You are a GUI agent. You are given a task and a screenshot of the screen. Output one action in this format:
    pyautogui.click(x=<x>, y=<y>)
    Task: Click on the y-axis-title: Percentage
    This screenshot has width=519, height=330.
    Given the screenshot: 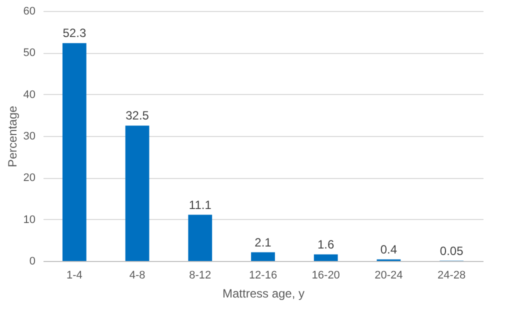 What is the action you would take?
    pyautogui.click(x=12, y=136)
    